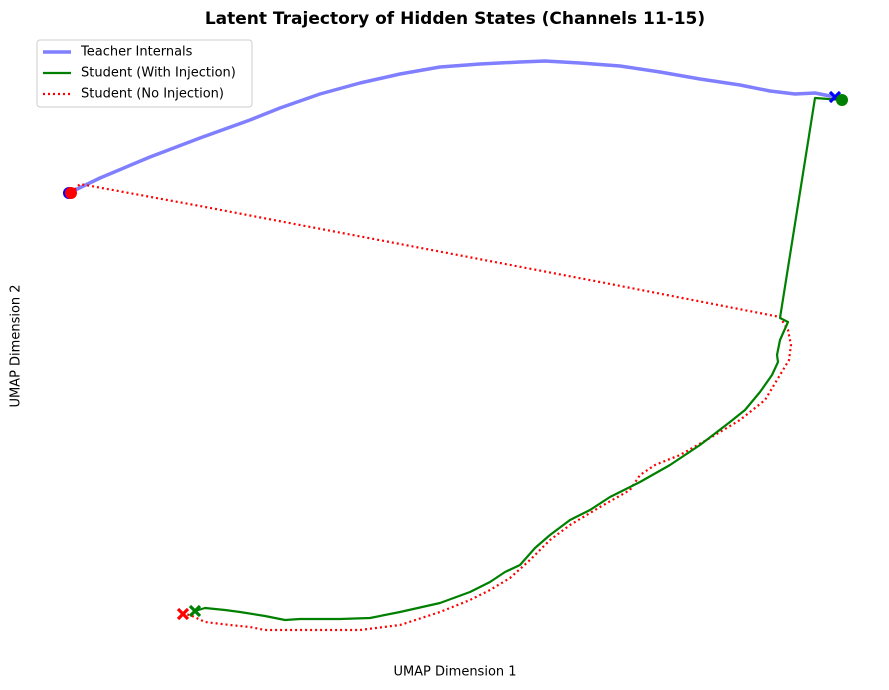  I want to click on legend-label: Student (No Injection), so click(152, 94).